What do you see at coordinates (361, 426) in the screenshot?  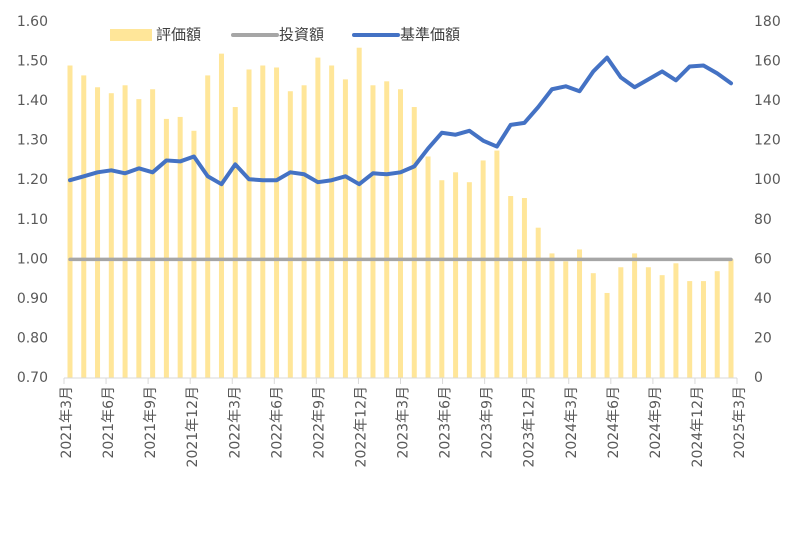 I see `x-tick-label-7: 2022年12月` at bounding box center [361, 426].